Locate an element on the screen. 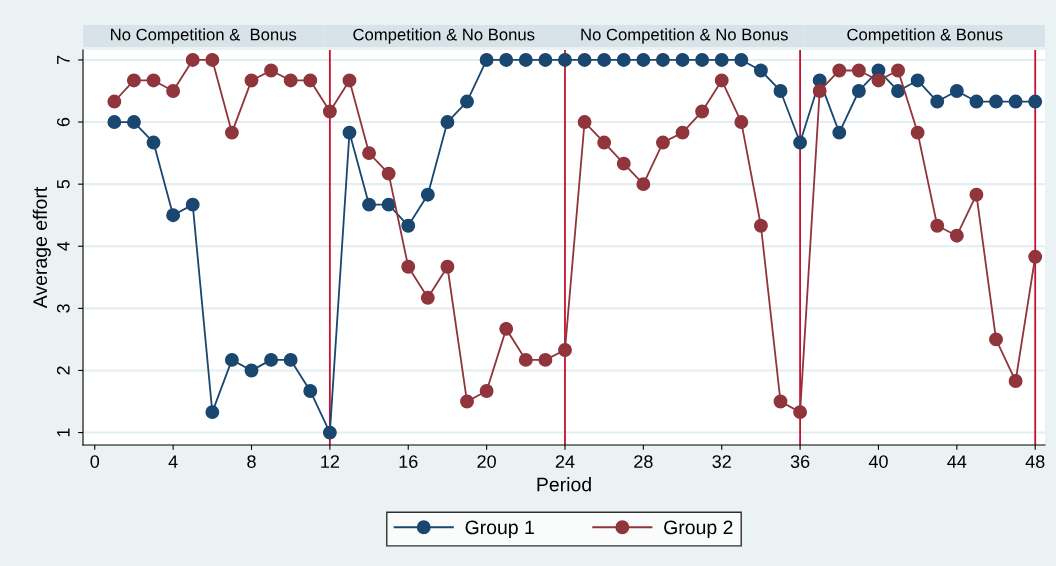 Image resolution: width=1056 pixels, height=566 pixels. y-tick-label: 3 is located at coordinates (63, 308).